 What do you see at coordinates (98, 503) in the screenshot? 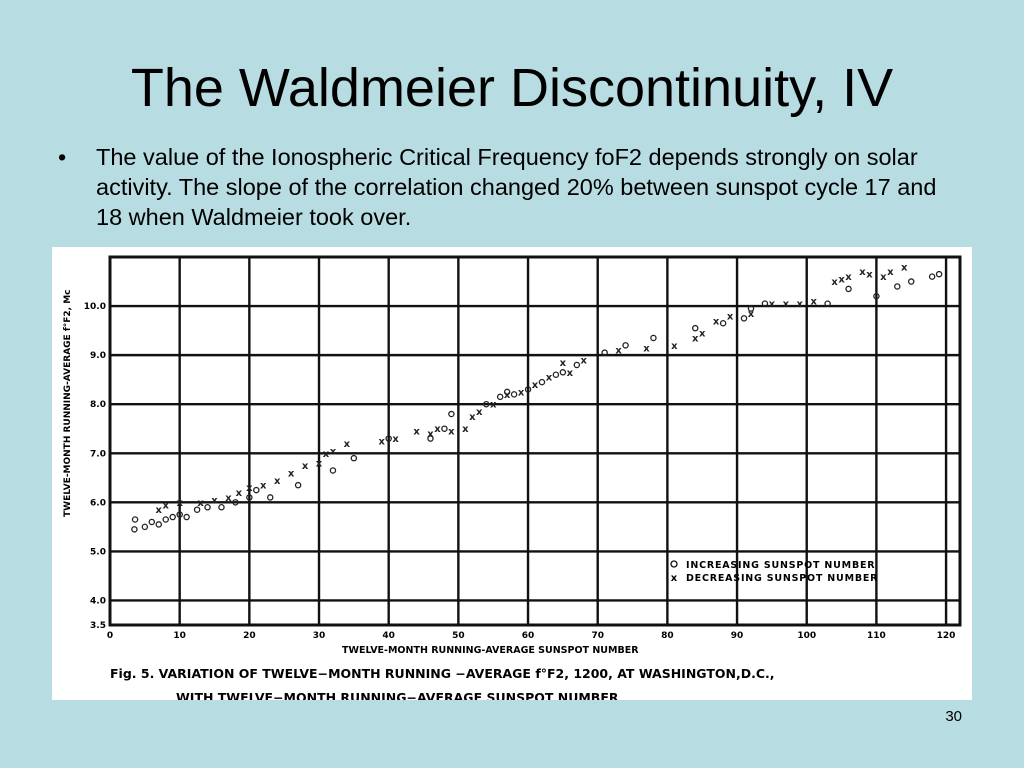
I see `y-tick-label: 6.0` at bounding box center [98, 503].